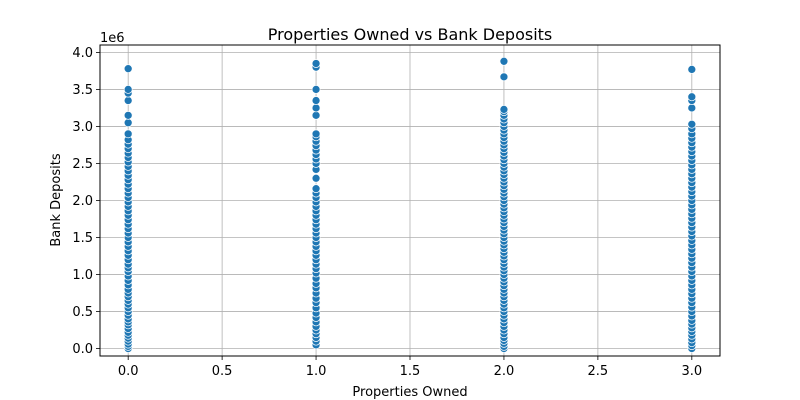 This screenshot has width=800, height=400. What do you see at coordinates (112, 38) in the screenshot?
I see `y-offset-label: 1e6` at bounding box center [112, 38].